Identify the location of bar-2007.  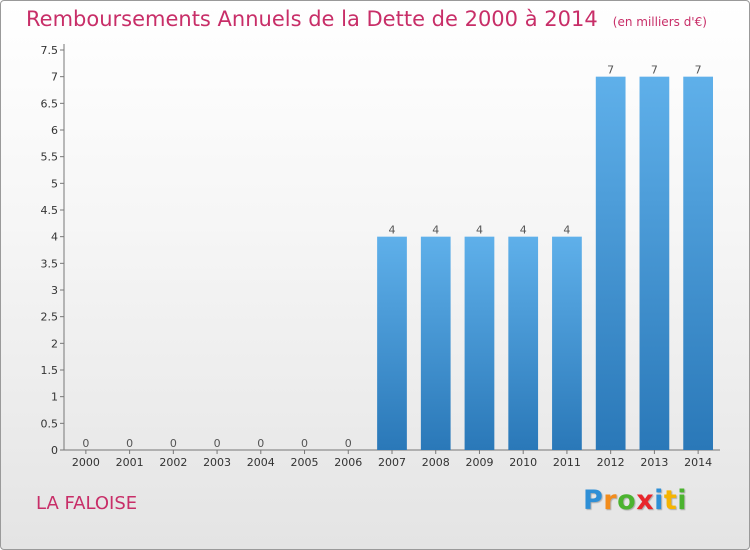
(392, 343).